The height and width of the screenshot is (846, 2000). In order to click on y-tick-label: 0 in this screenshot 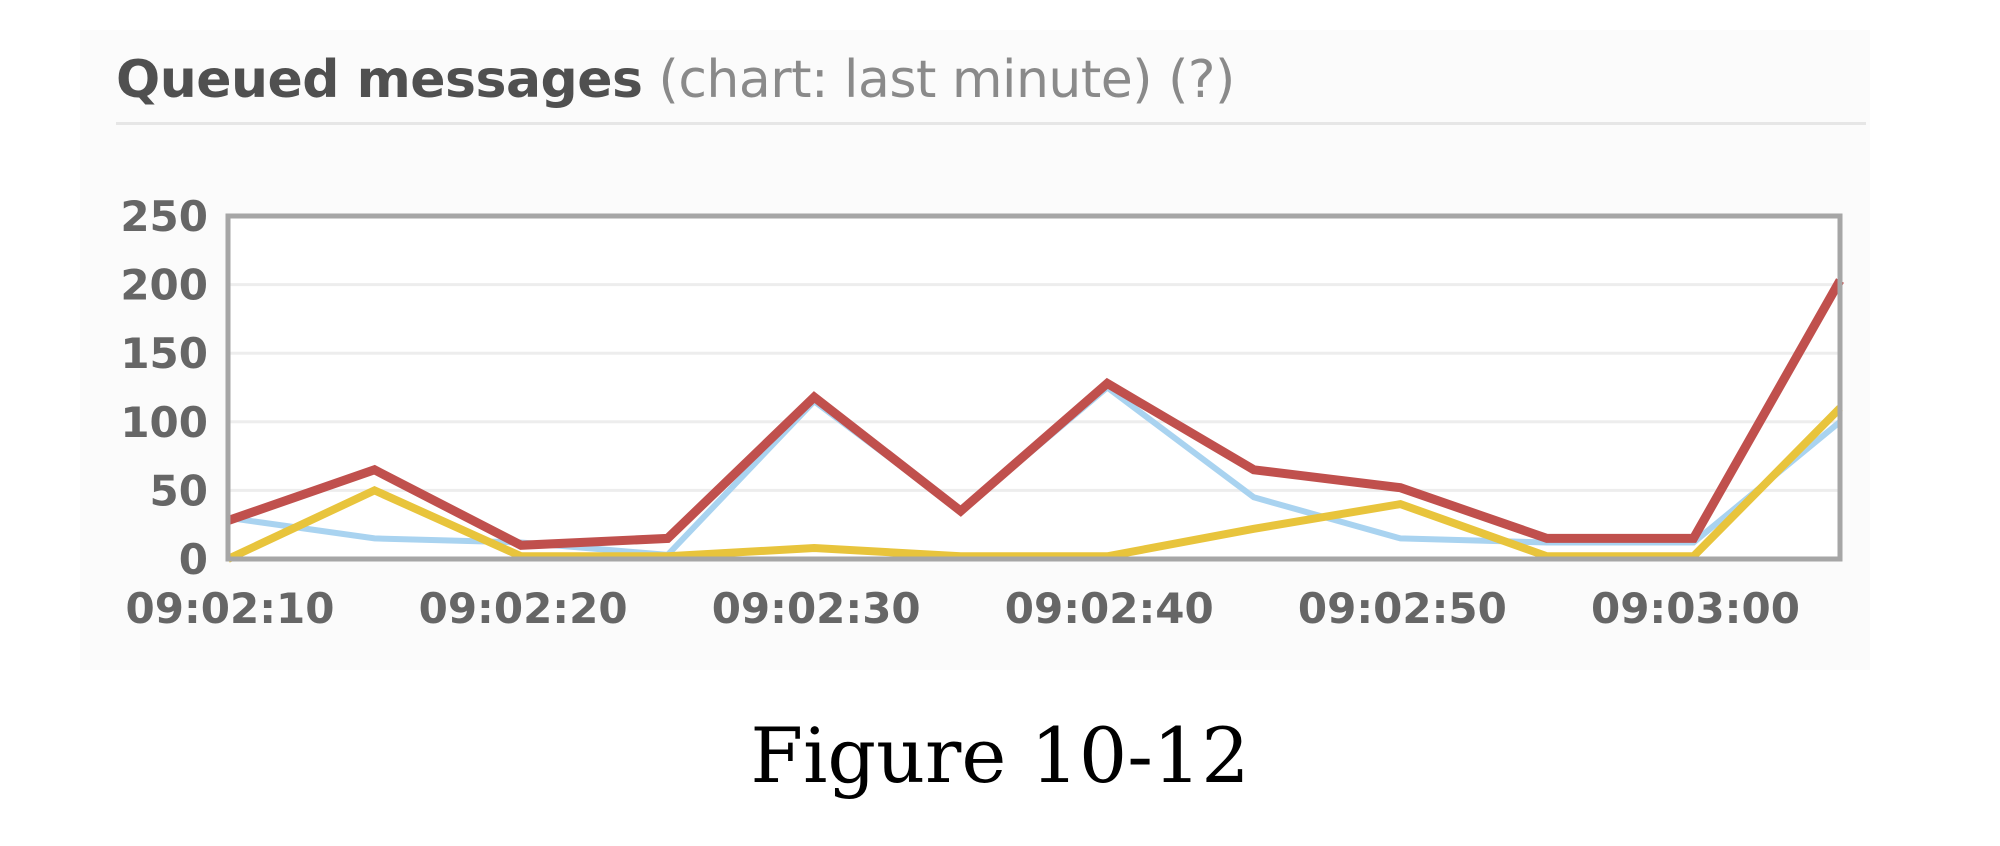, I will do `click(193, 559)`.